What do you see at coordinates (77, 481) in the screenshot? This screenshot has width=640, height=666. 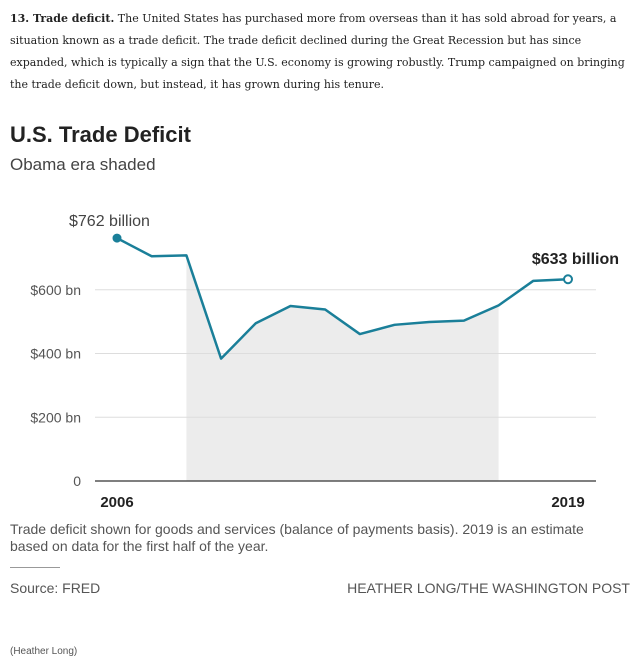 I see `y-tick-label: 0` at bounding box center [77, 481].